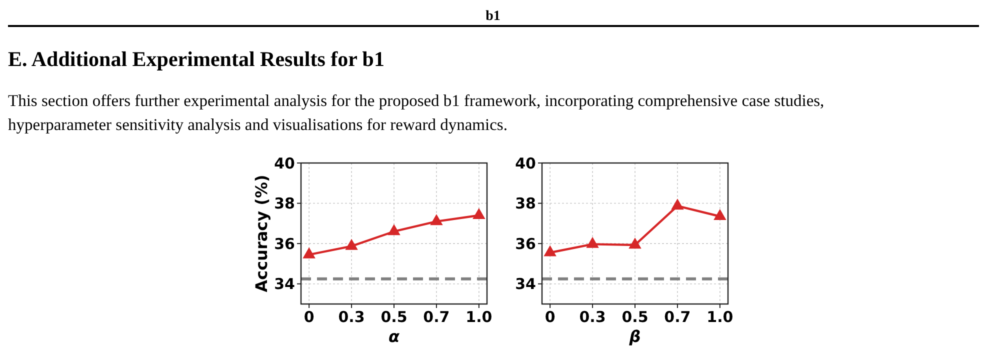 This screenshot has height=354, width=987. I want to click on x-axis-title: β, so click(634, 336).